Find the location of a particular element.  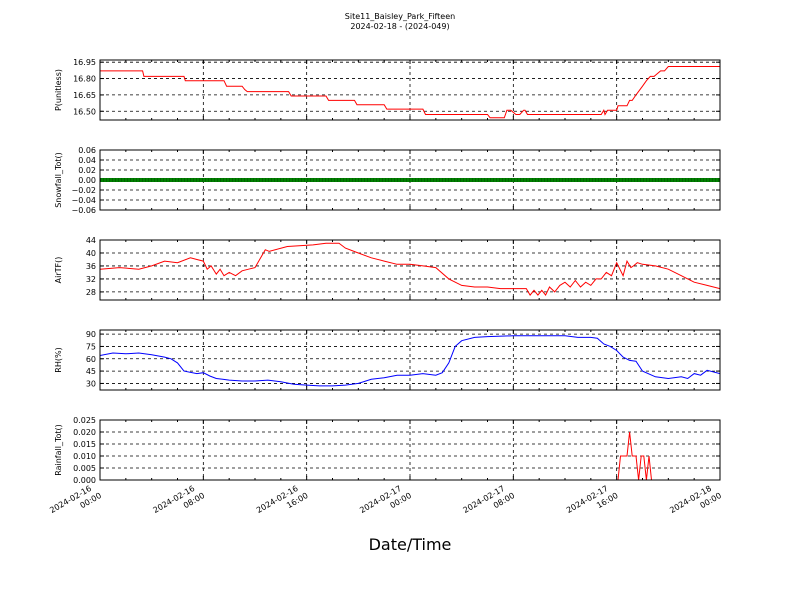

y-tick-label: 0.06 is located at coordinates (87, 150).